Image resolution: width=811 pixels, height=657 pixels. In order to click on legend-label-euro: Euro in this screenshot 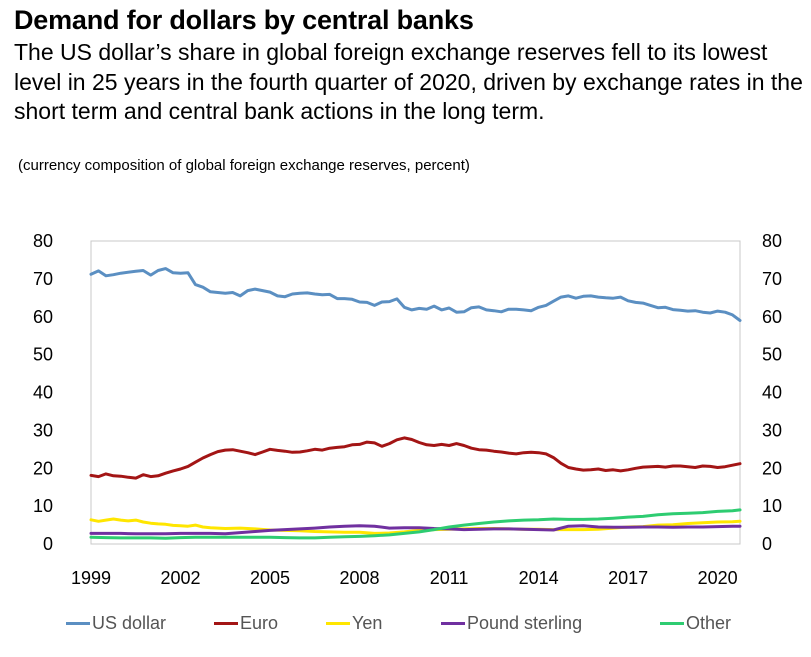, I will do `click(259, 622)`.